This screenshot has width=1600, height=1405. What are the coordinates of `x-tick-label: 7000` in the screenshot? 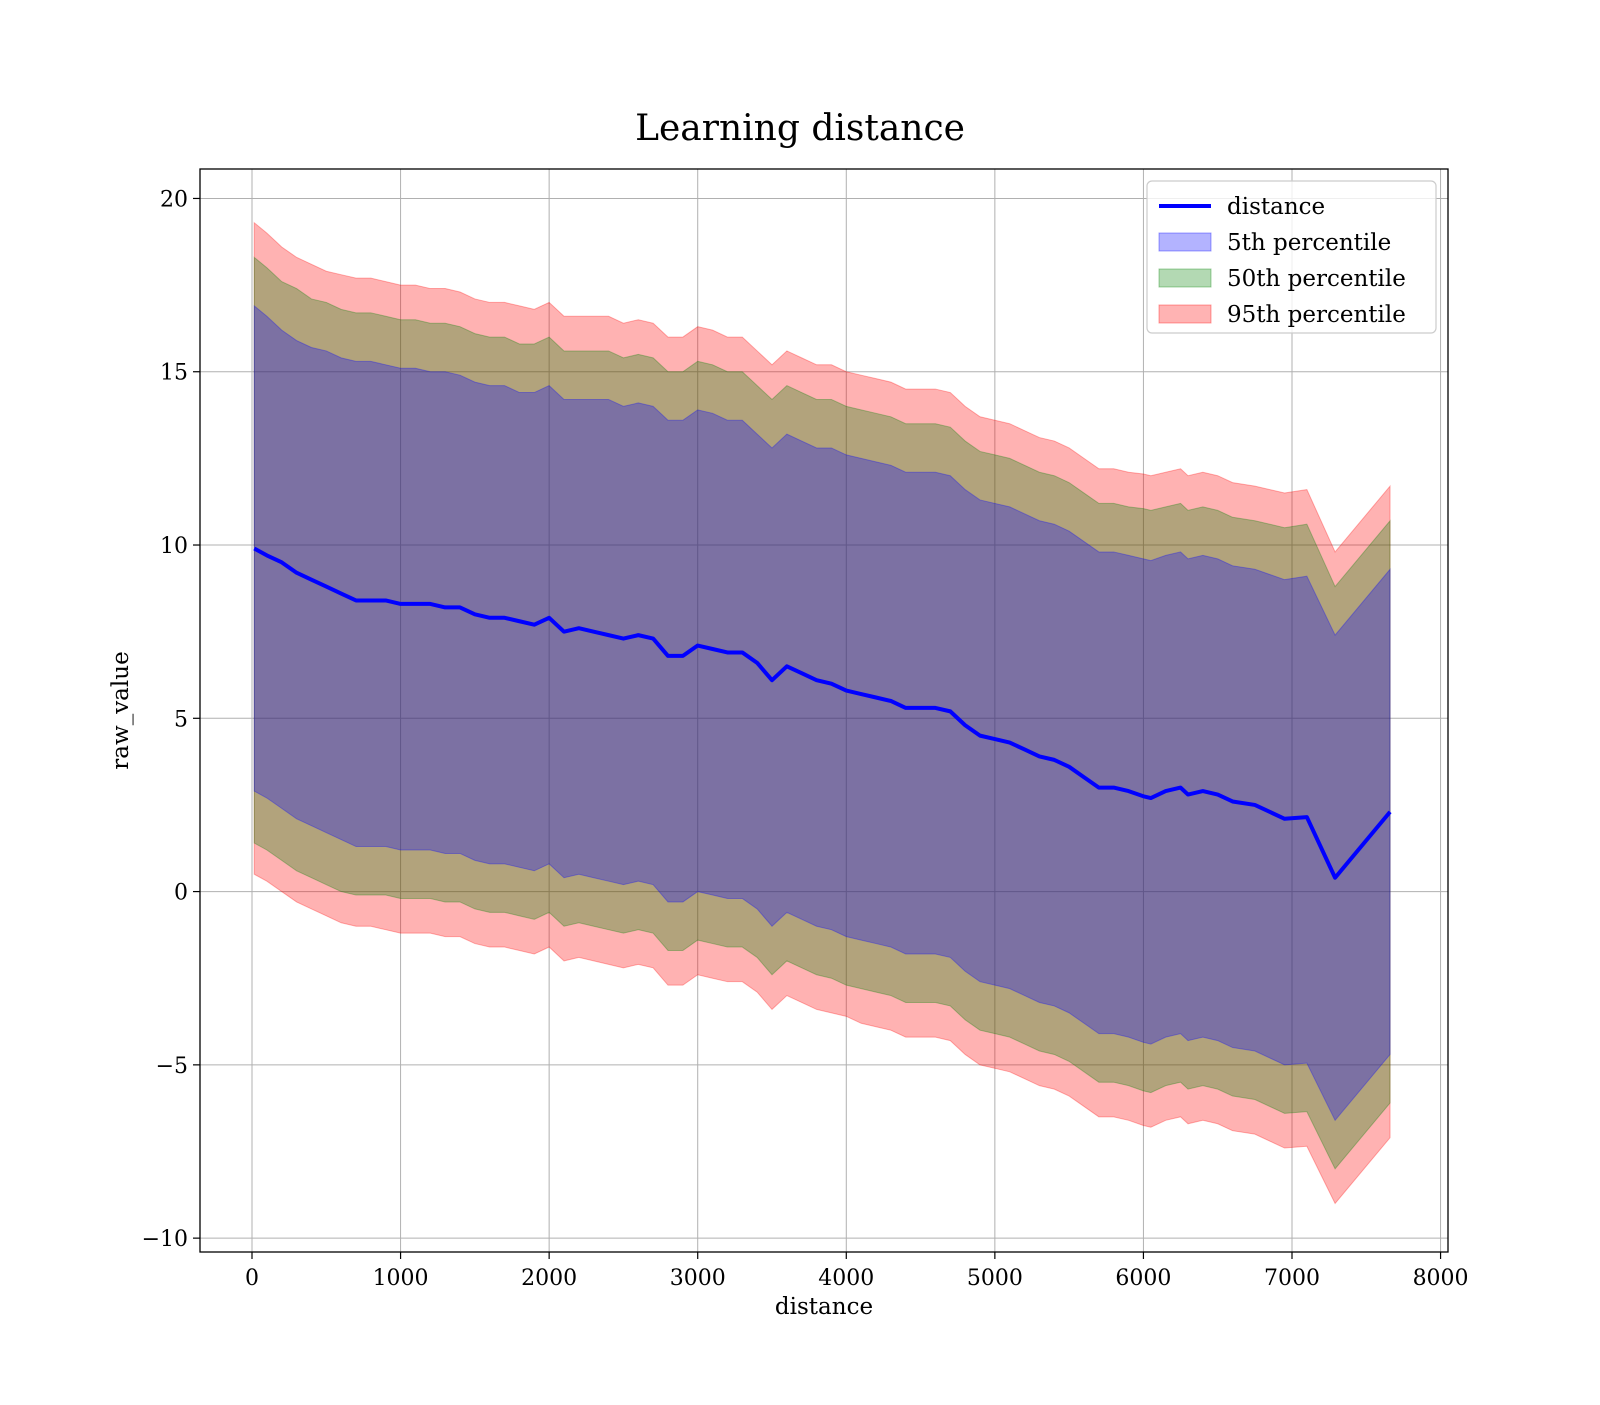 It's located at (1292, 1278).